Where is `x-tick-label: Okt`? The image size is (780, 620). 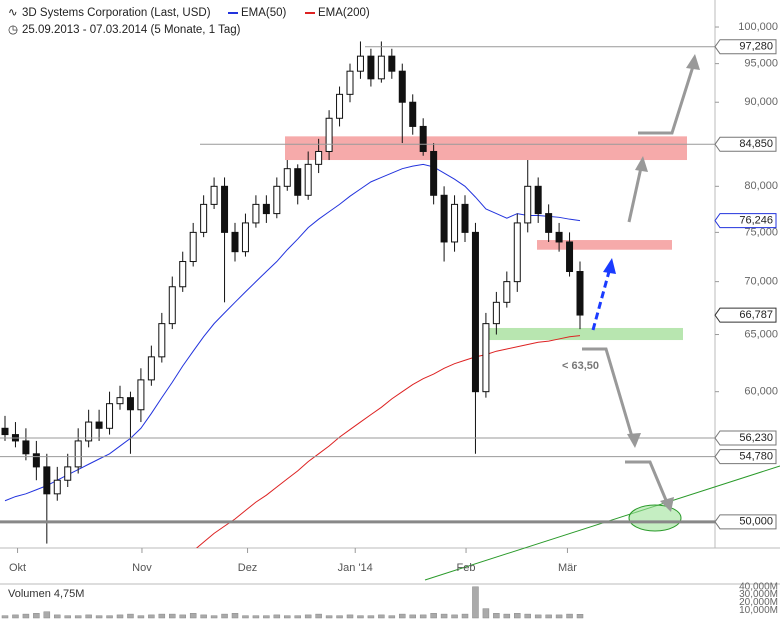
x-tick-label: Okt is located at coordinates (17, 568).